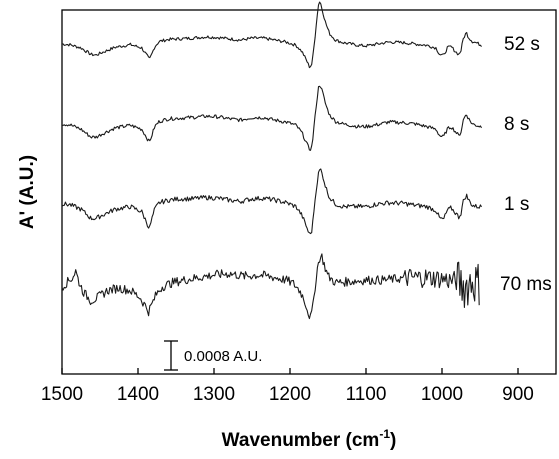 The width and height of the screenshot is (559, 459). I want to click on scale-bar-label: 0.0008 A.U., so click(223, 356).